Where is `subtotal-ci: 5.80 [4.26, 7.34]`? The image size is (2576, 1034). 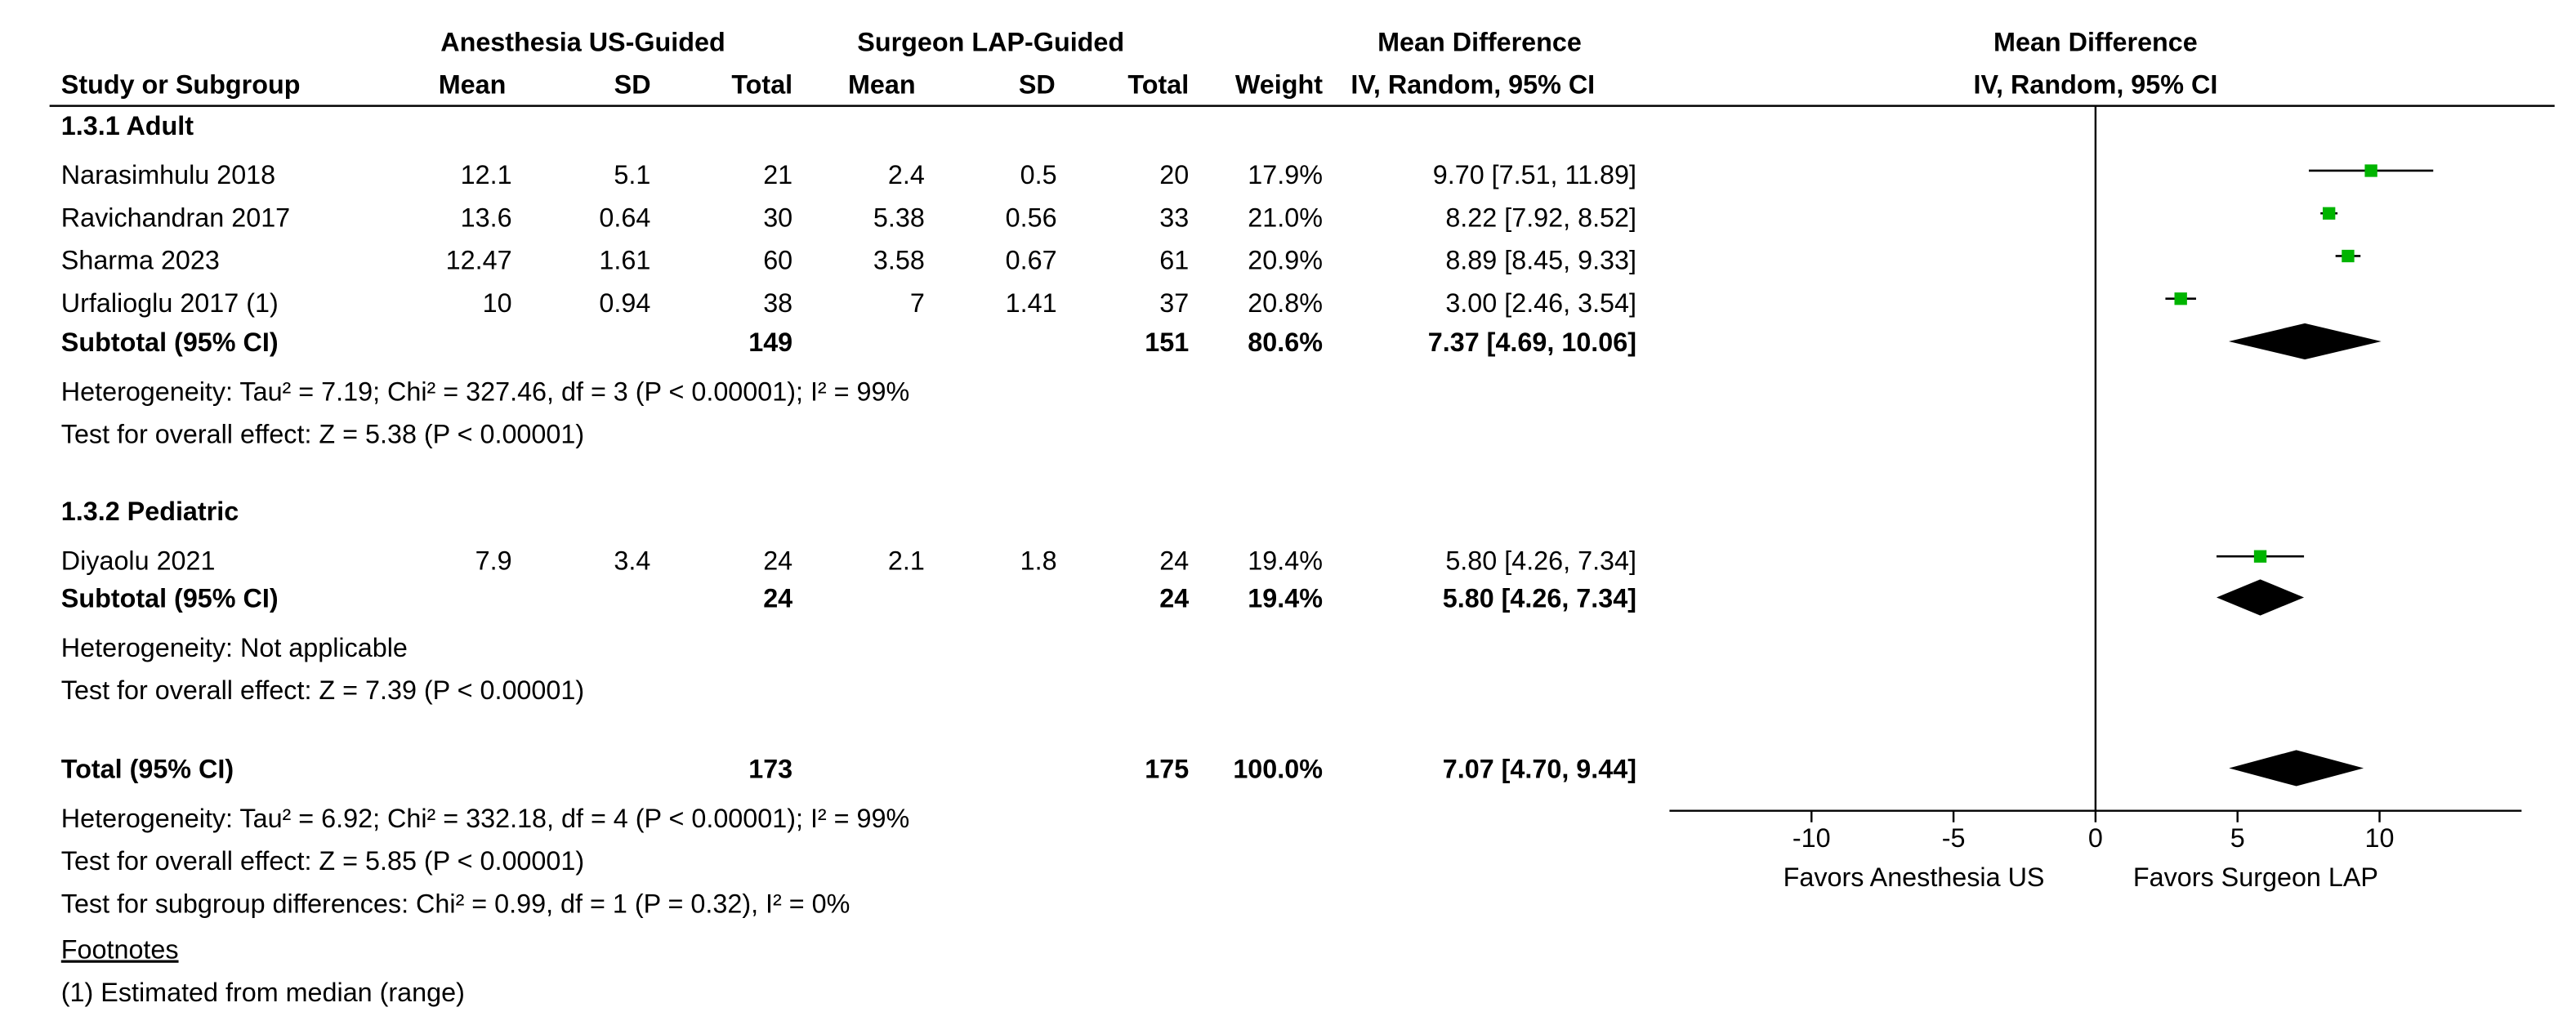
subtotal-ci: 5.80 [4.26, 7.34] is located at coordinates (1540, 598).